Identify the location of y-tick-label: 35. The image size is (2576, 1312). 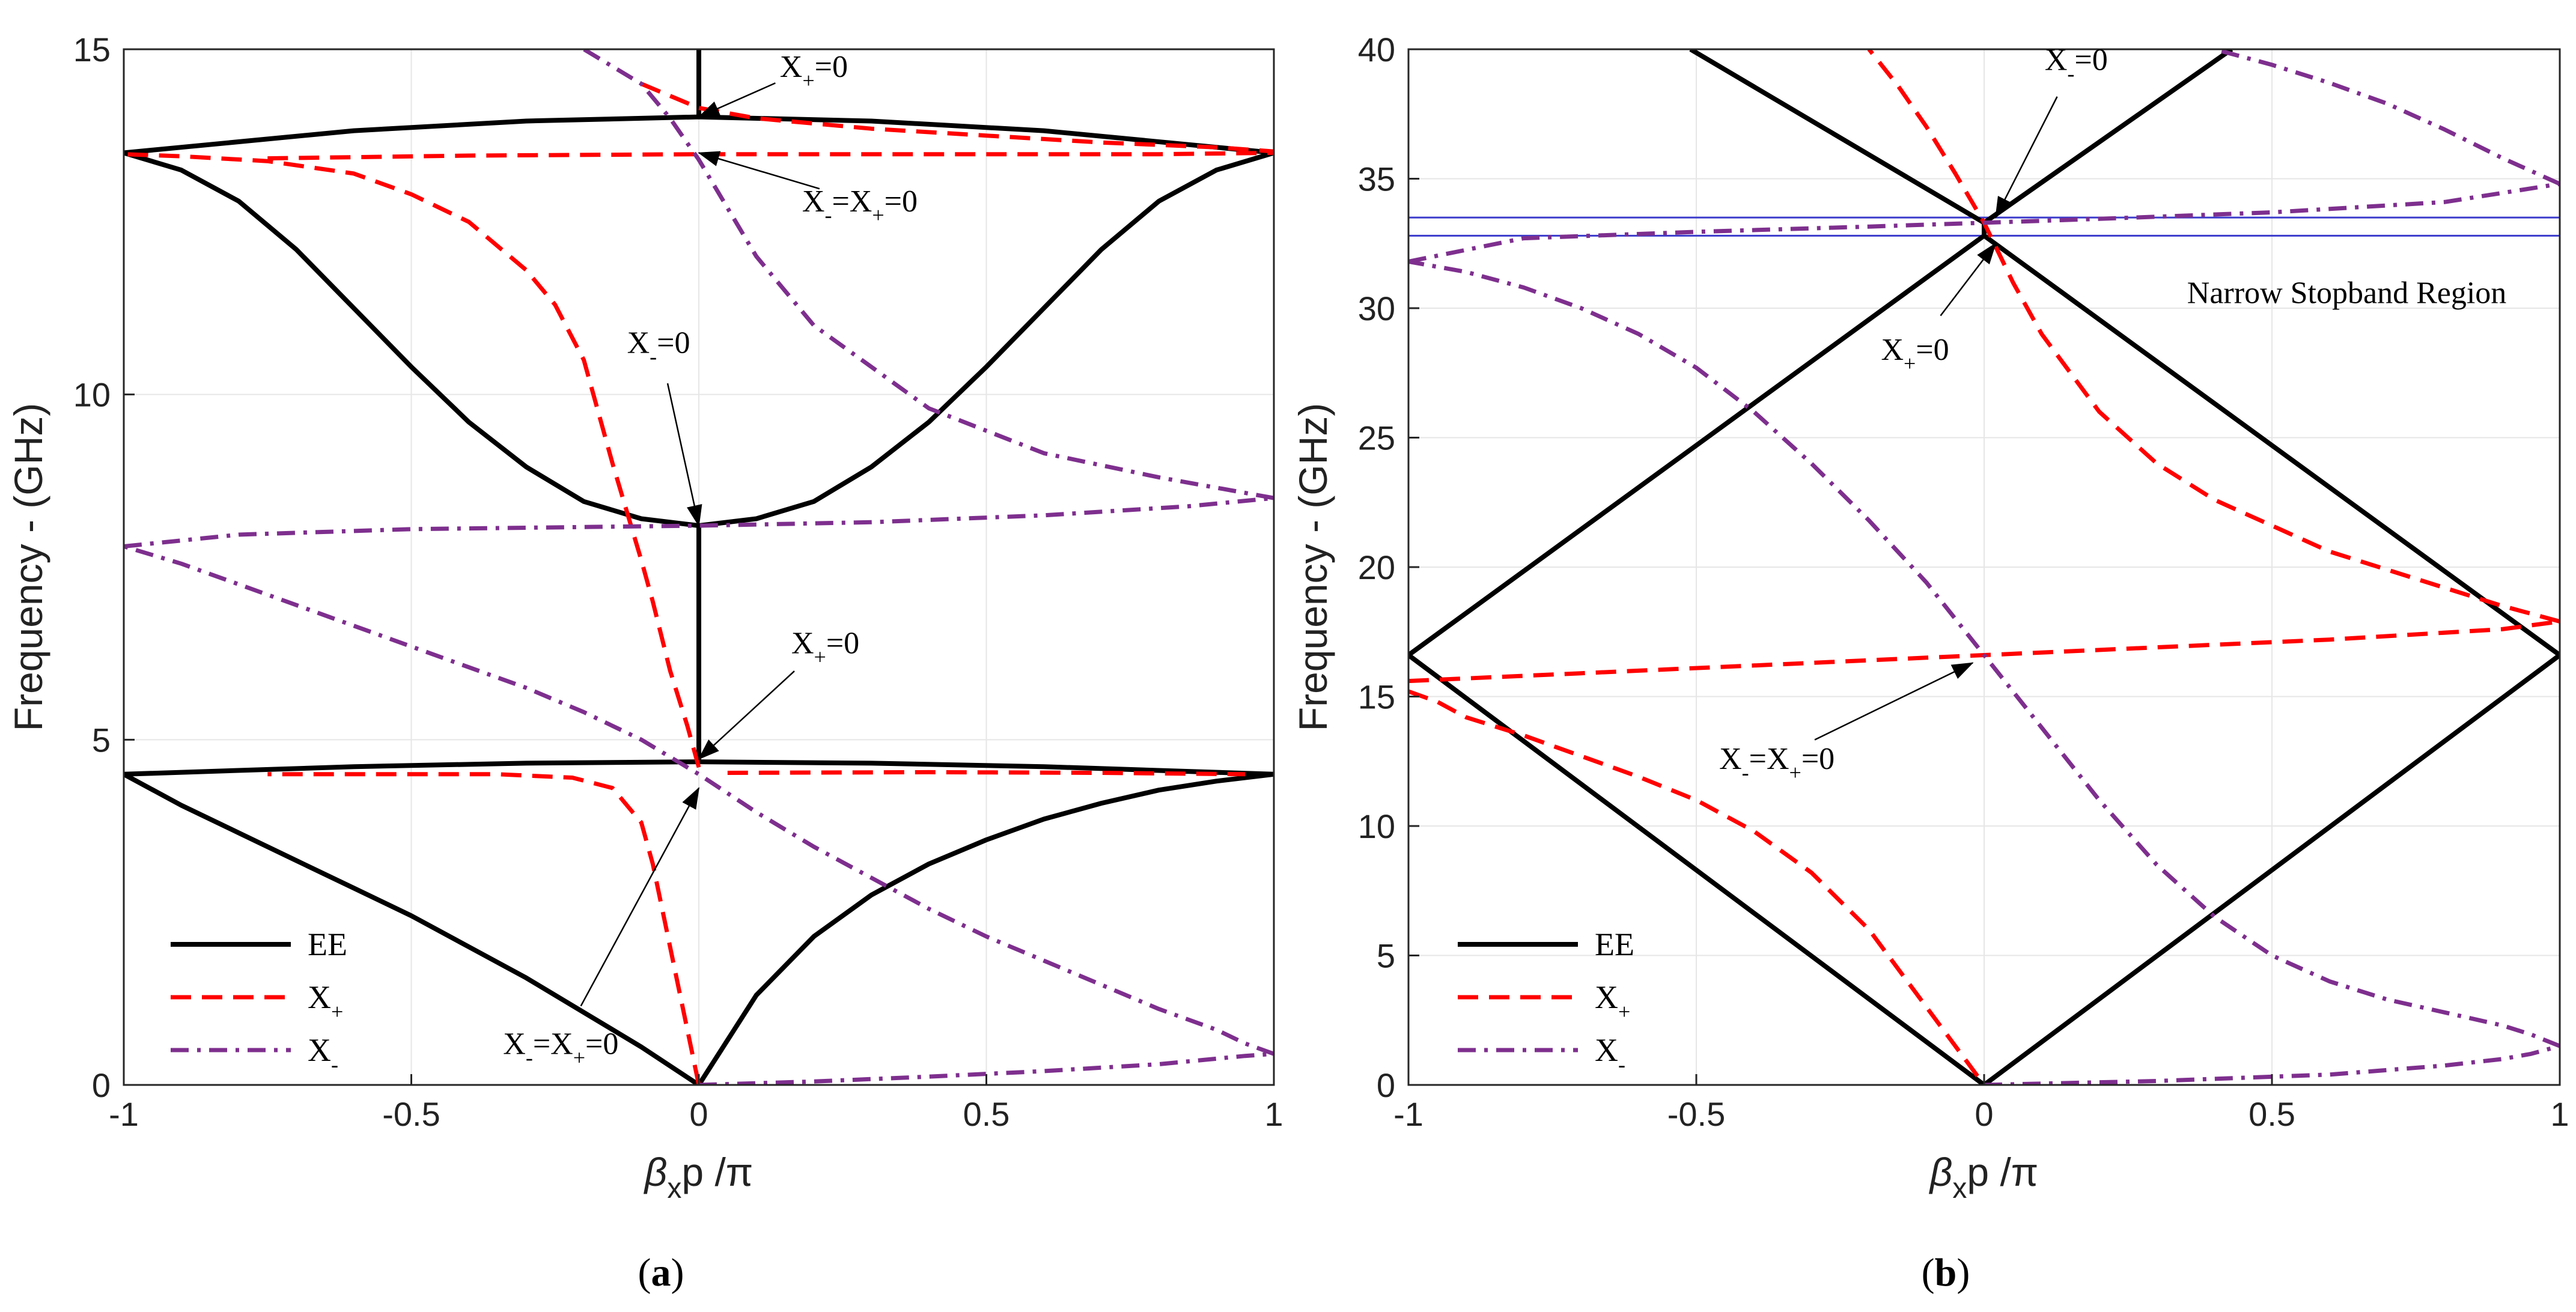
(1376, 179).